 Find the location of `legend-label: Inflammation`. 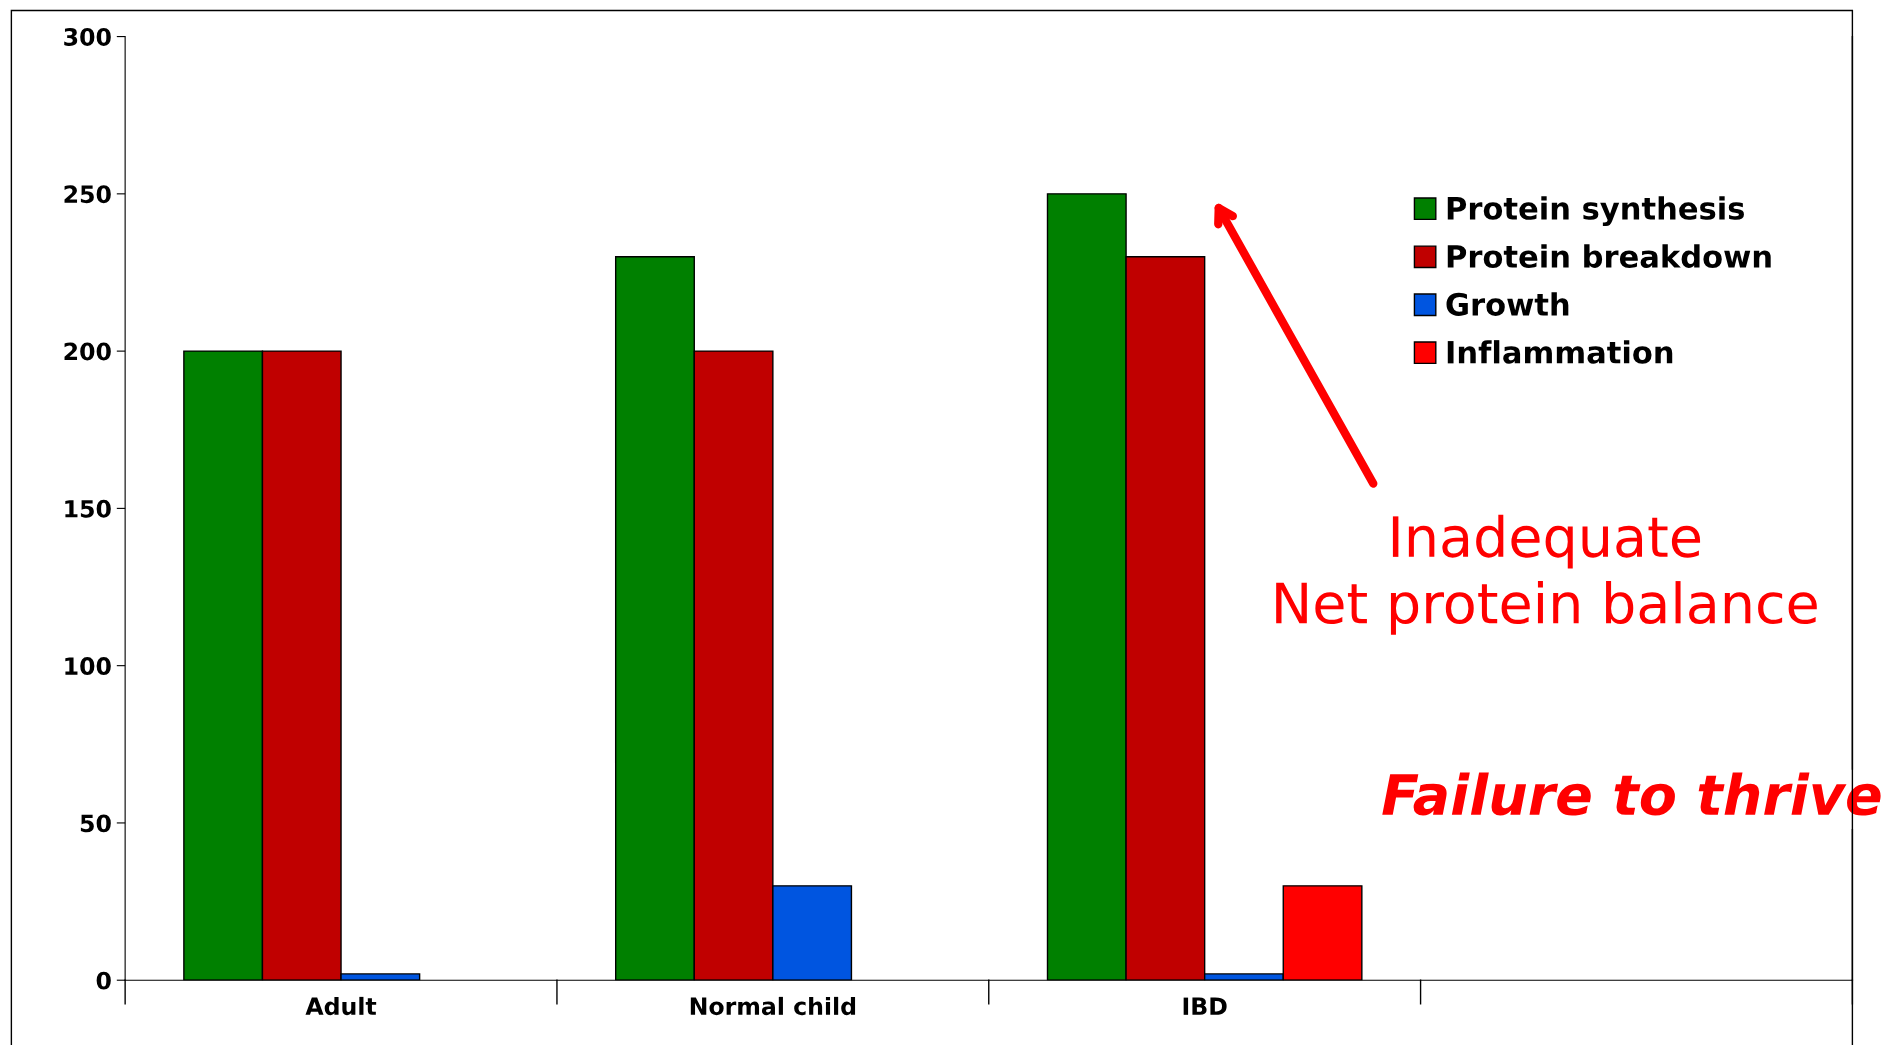

legend-label: Inflammation is located at coordinates (1560, 352).